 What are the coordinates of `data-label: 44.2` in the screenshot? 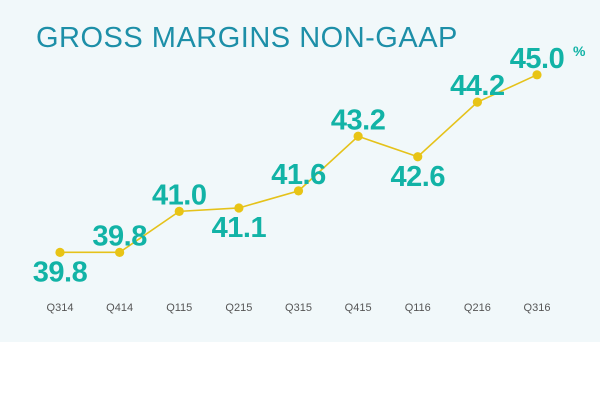 It's located at (477, 86).